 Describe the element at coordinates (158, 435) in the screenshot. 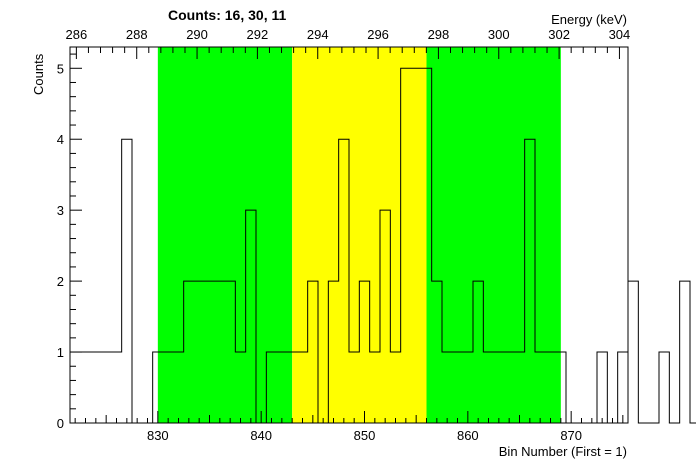

I see `x-tick-label: 830` at that location.